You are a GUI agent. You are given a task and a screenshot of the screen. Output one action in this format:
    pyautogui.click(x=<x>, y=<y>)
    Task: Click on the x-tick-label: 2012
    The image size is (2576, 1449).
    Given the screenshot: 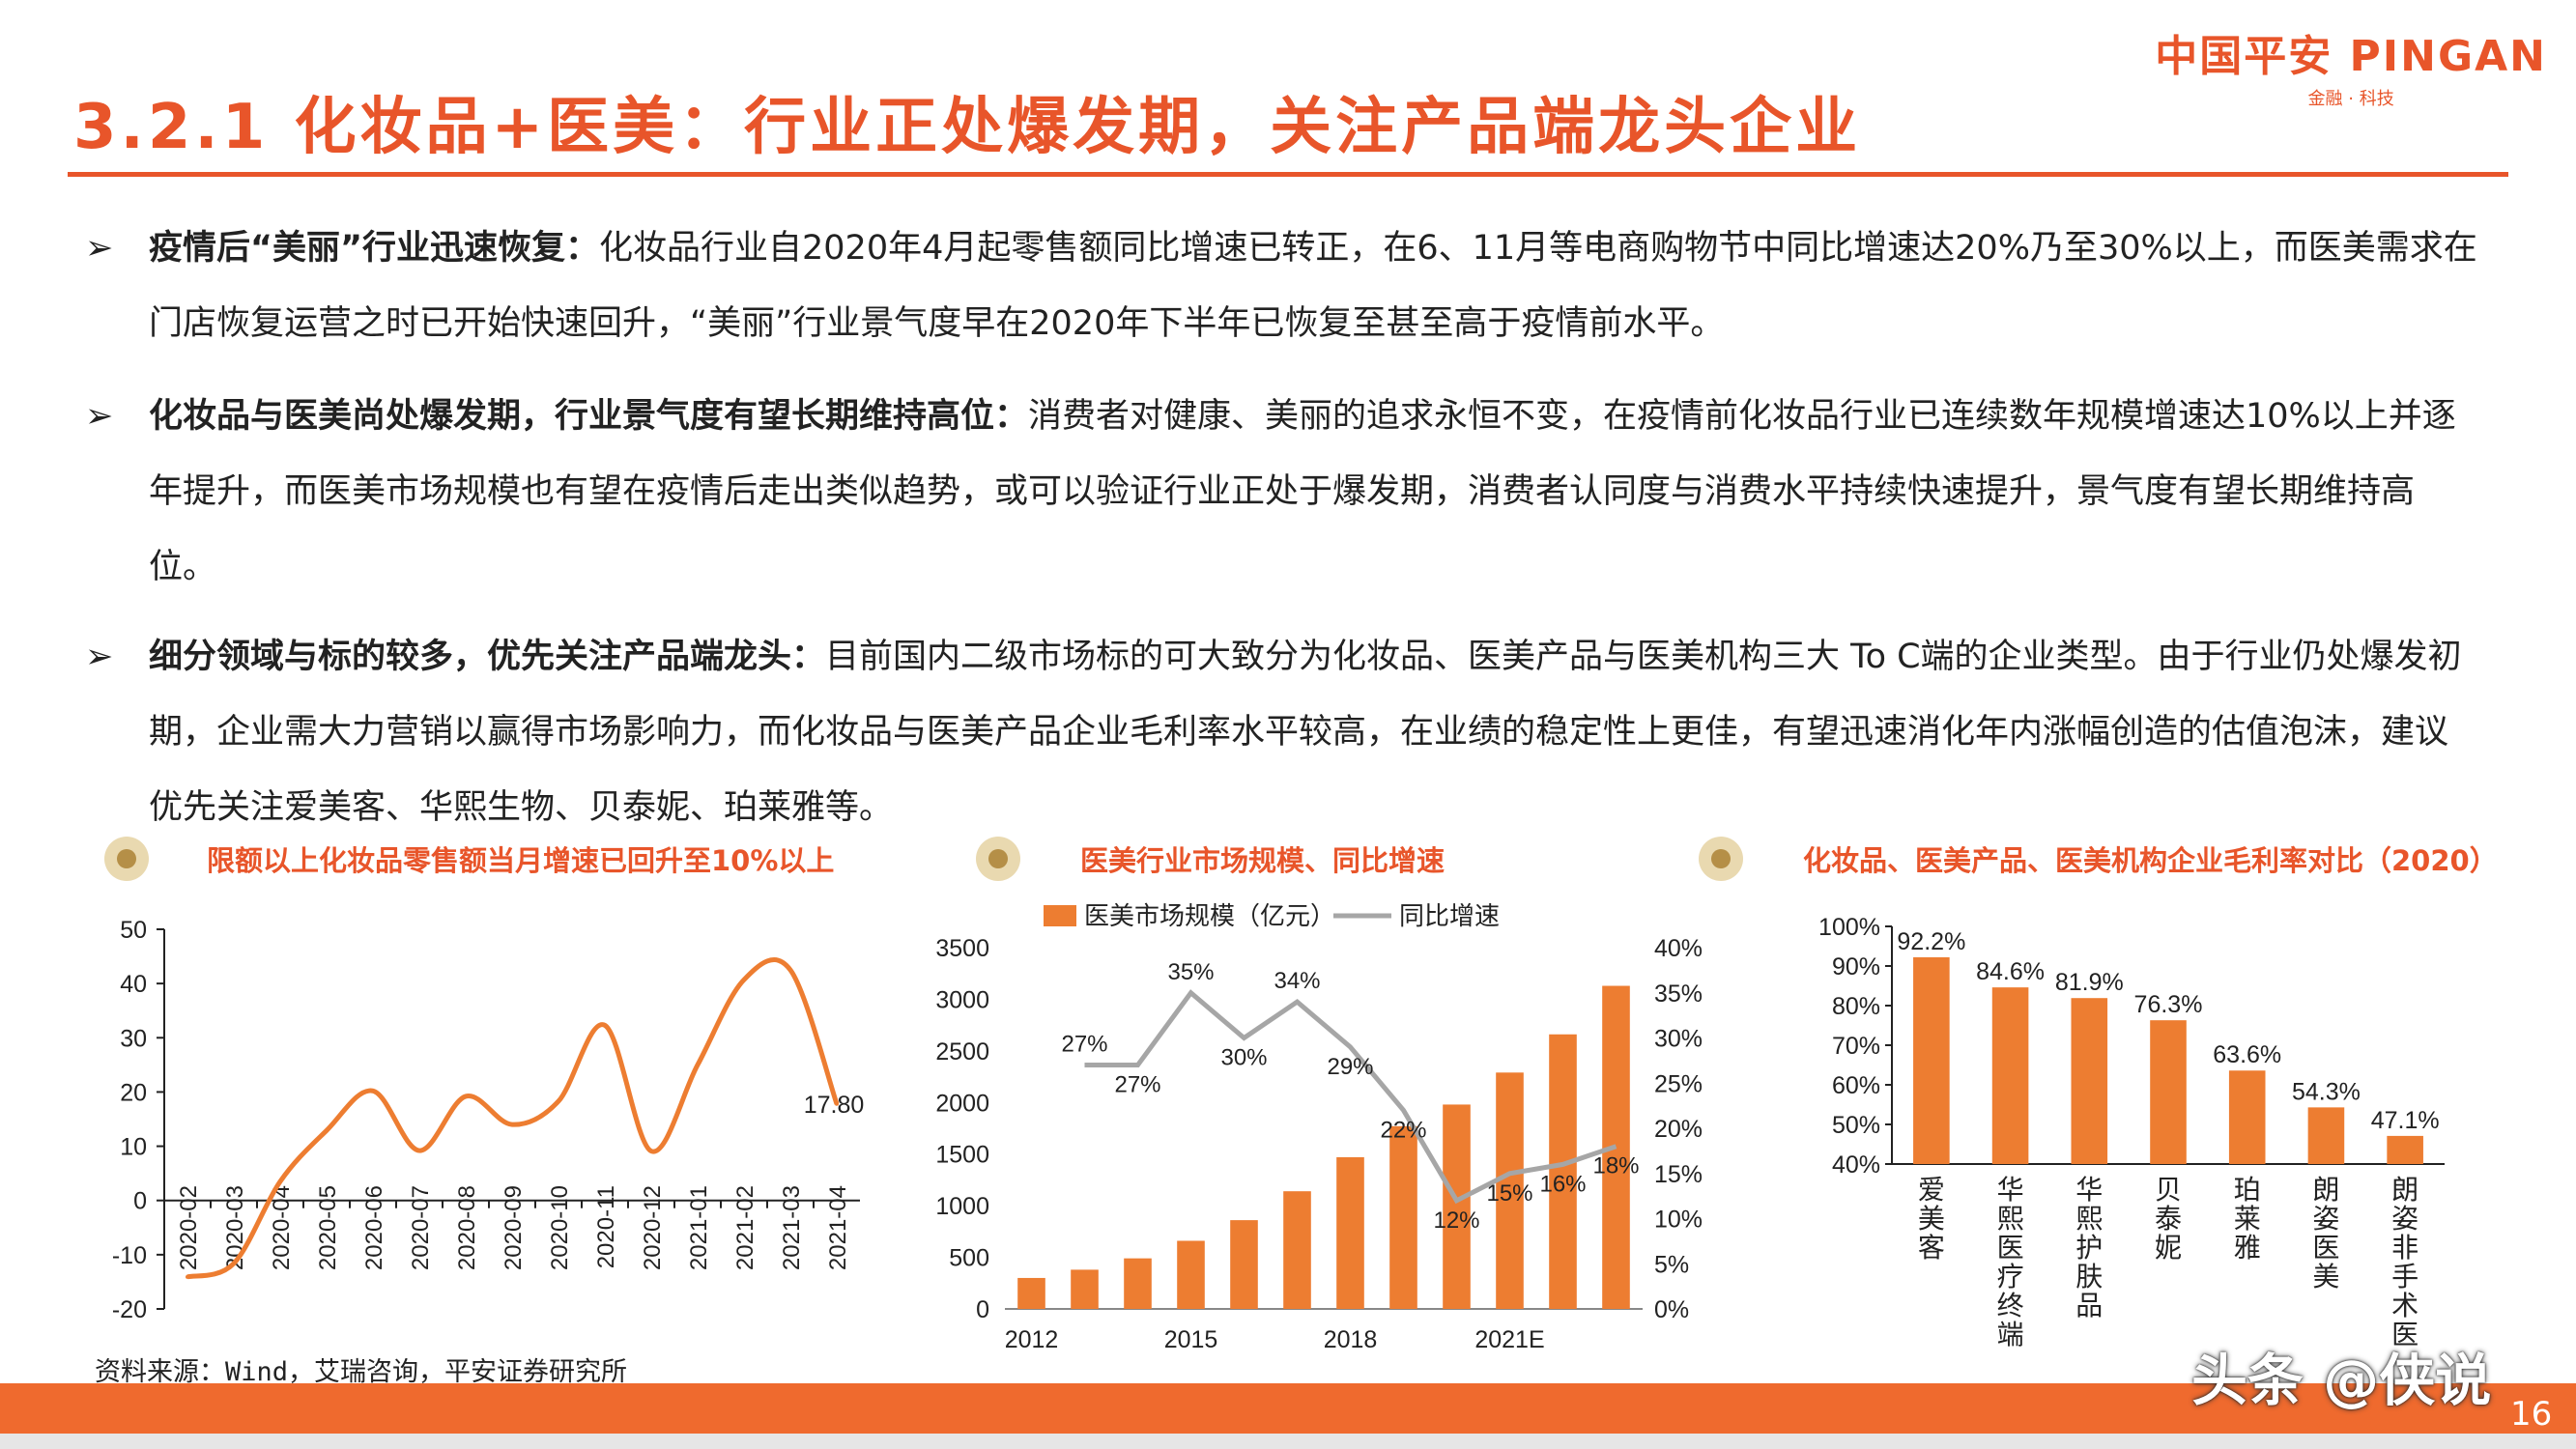 What is the action you would take?
    pyautogui.click(x=1032, y=1337)
    